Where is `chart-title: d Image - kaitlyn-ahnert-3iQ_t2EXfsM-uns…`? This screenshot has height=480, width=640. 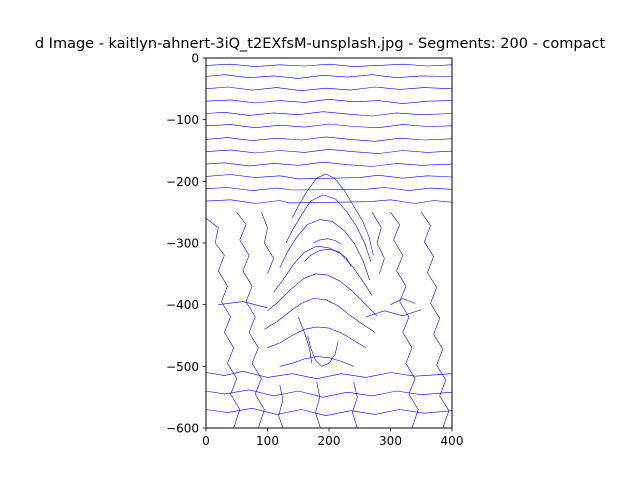
chart-title: d Image - kaitlyn-ahnert-3iQ_t2EXfsM-uns… is located at coordinates (320, 44).